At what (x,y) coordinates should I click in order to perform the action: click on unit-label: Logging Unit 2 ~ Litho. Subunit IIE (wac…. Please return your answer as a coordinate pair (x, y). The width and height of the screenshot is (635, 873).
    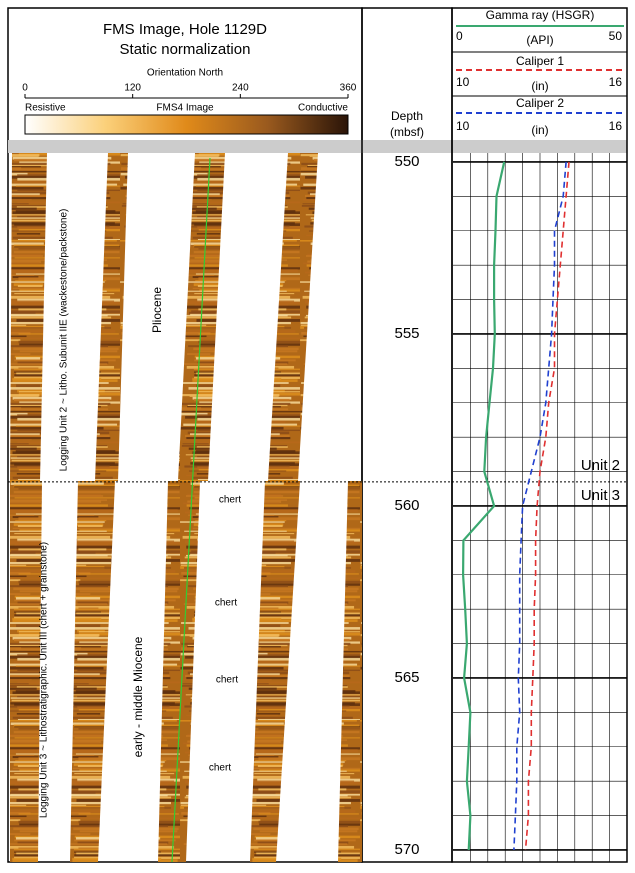
    Looking at the image, I should click on (64, 340).